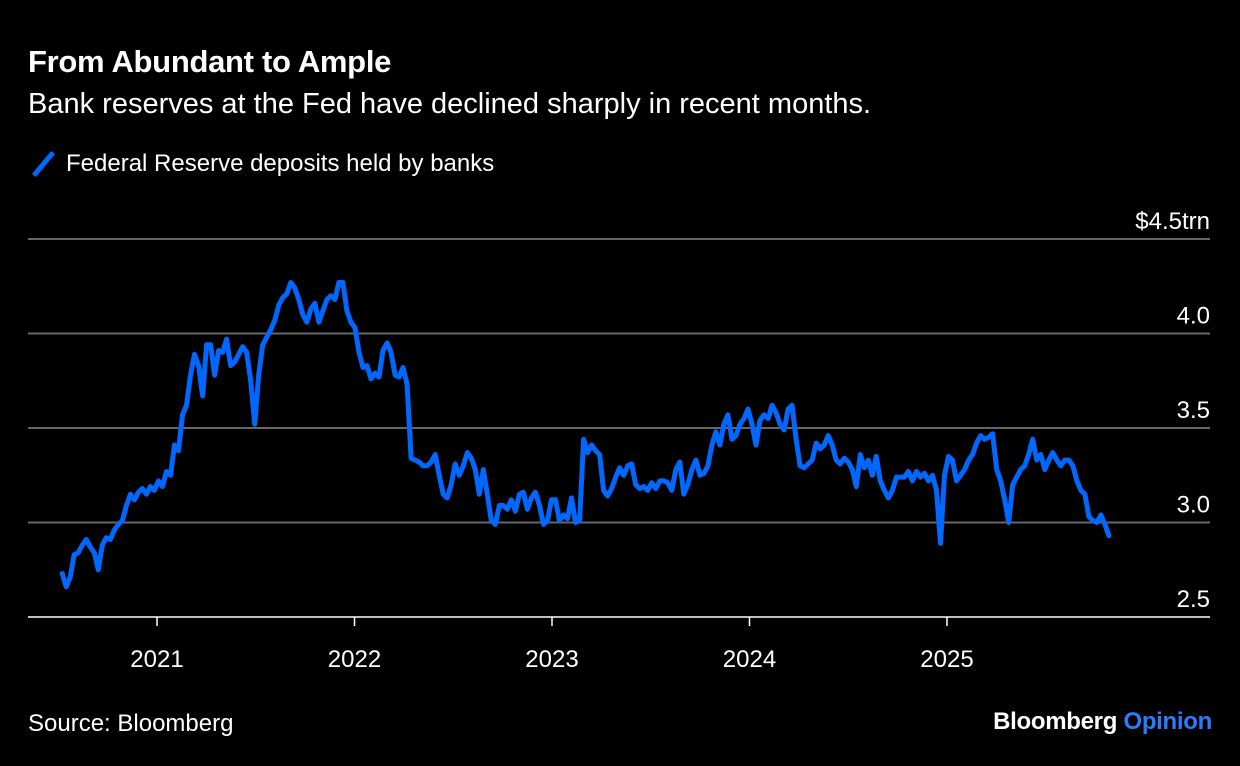 Image resolution: width=1240 pixels, height=766 pixels. Describe the element at coordinates (354, 659) in the screenshot. I see `x-tick-label: 2022` at that location.